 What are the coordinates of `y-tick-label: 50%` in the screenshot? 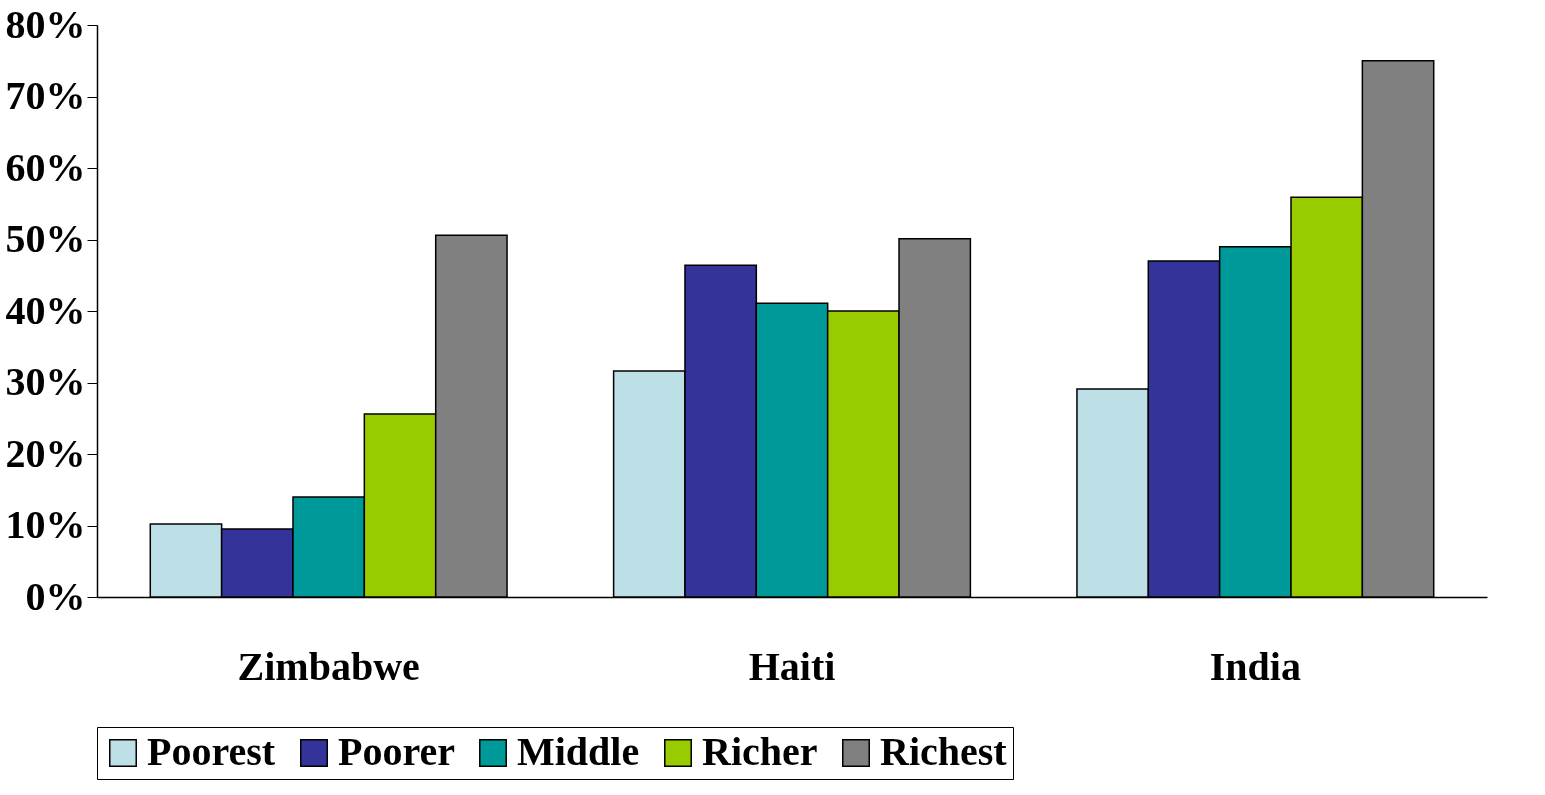 It's located at (45, 238).